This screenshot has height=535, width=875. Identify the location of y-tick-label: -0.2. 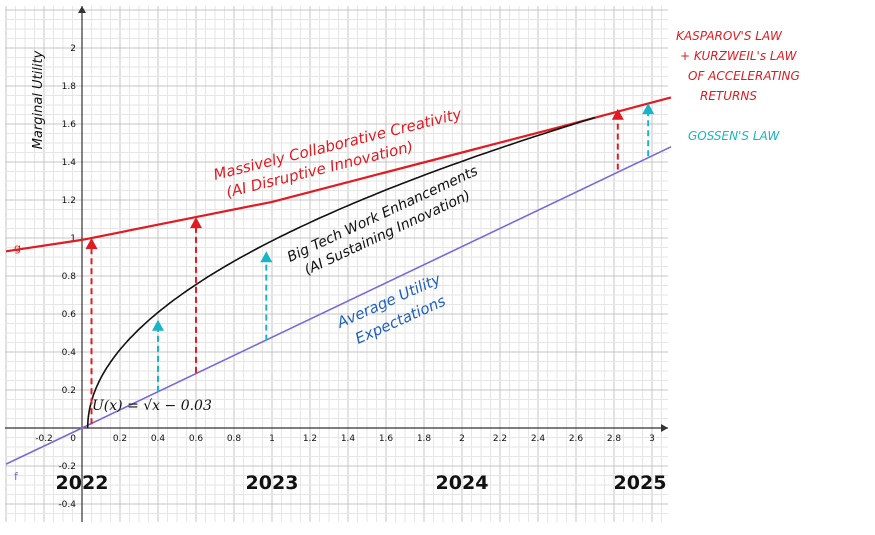
(67, 467).